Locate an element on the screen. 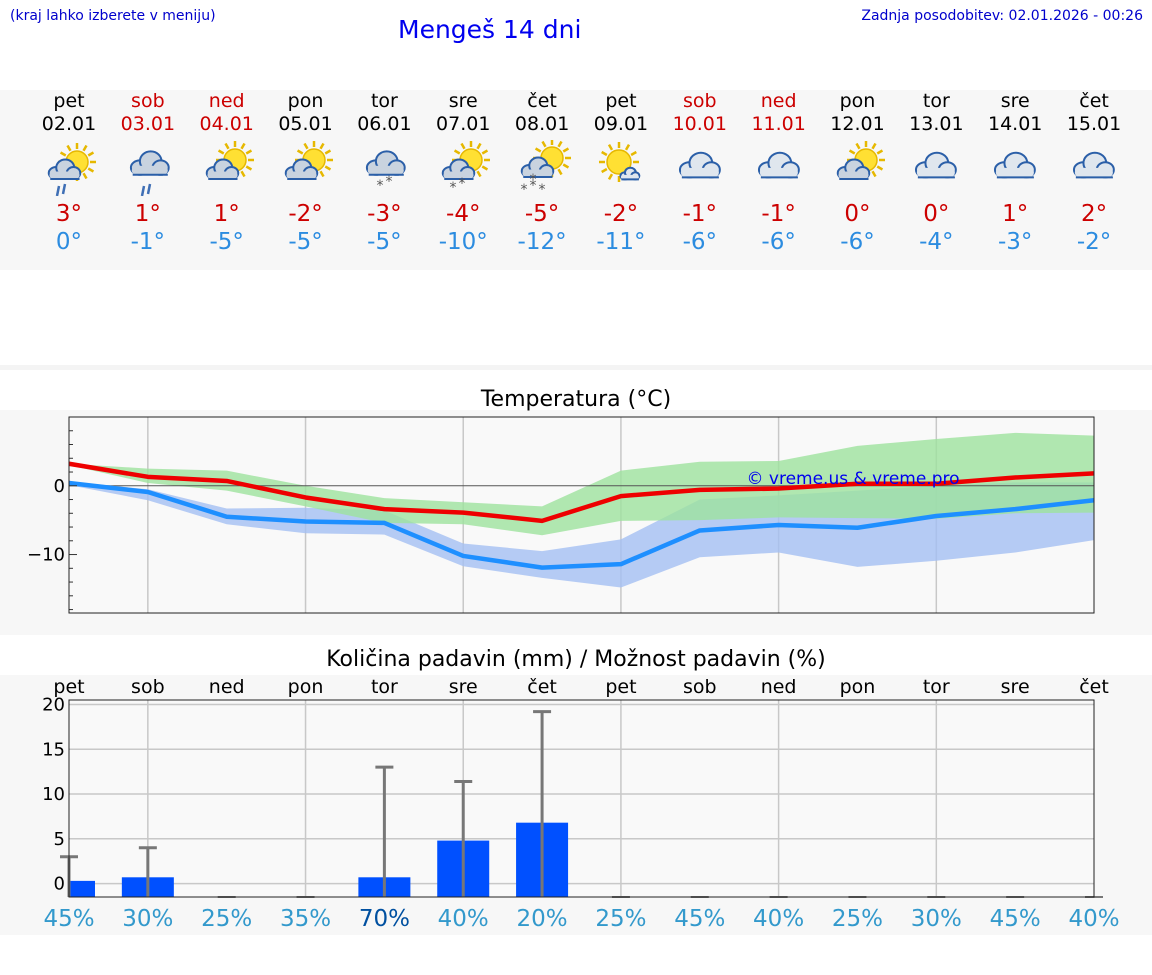 This screenshot has height=975, width=1152. min-temperature: -12° is located at coordinates (542, 242).